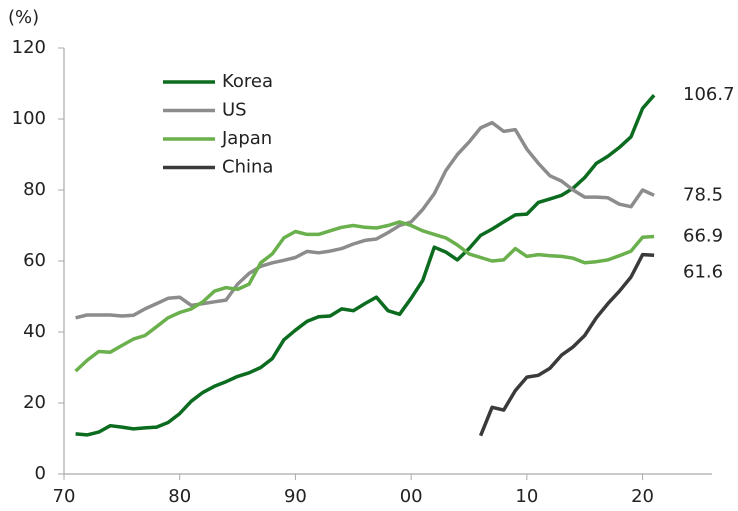 The width and height of the screenshot is (738, 511). Describe the element at coordinates (703, 271) in the screenshot. I see `end-label: 61.6` at that location.